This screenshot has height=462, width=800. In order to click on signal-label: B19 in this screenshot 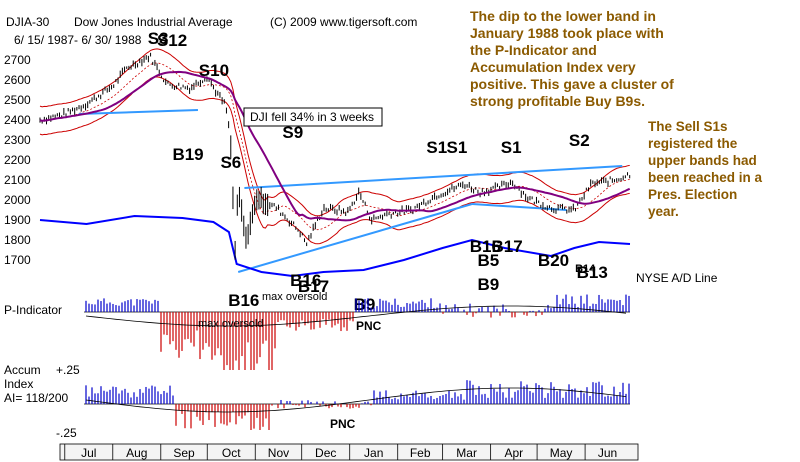, I will do `click(187, 154)`.